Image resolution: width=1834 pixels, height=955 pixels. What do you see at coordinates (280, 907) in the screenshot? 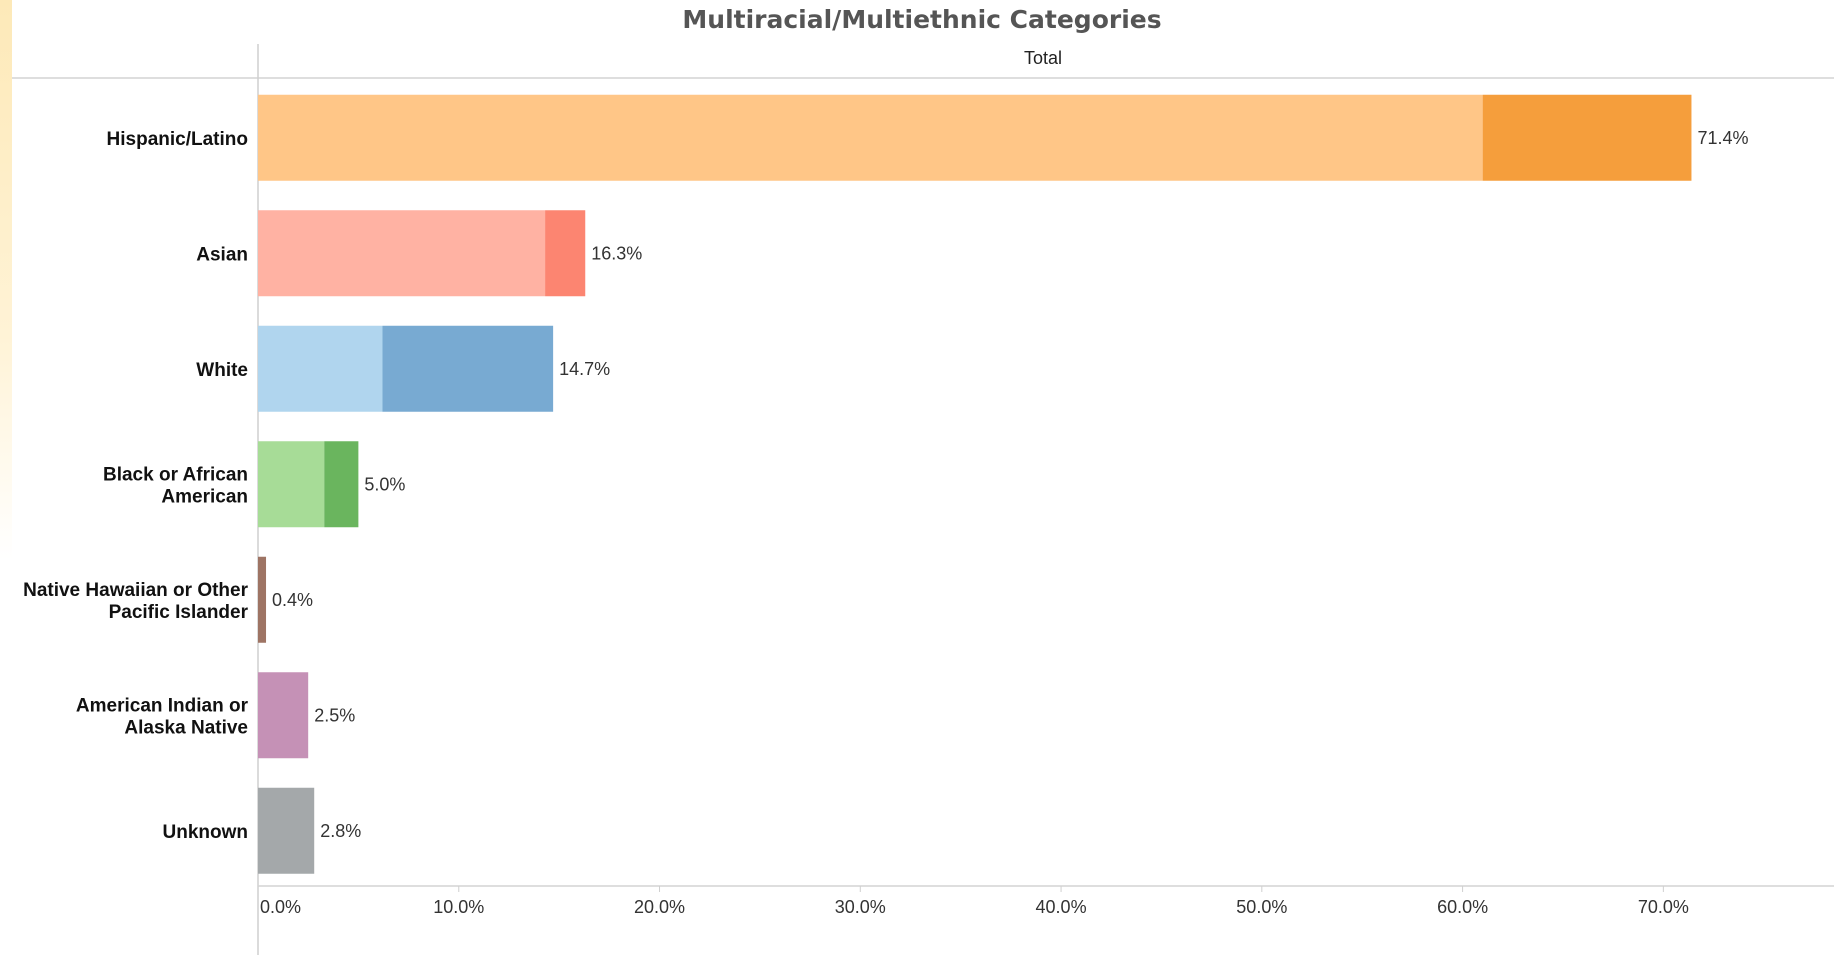
I see `x-tick-label: 0.0%` at bounding box center [280, 907].